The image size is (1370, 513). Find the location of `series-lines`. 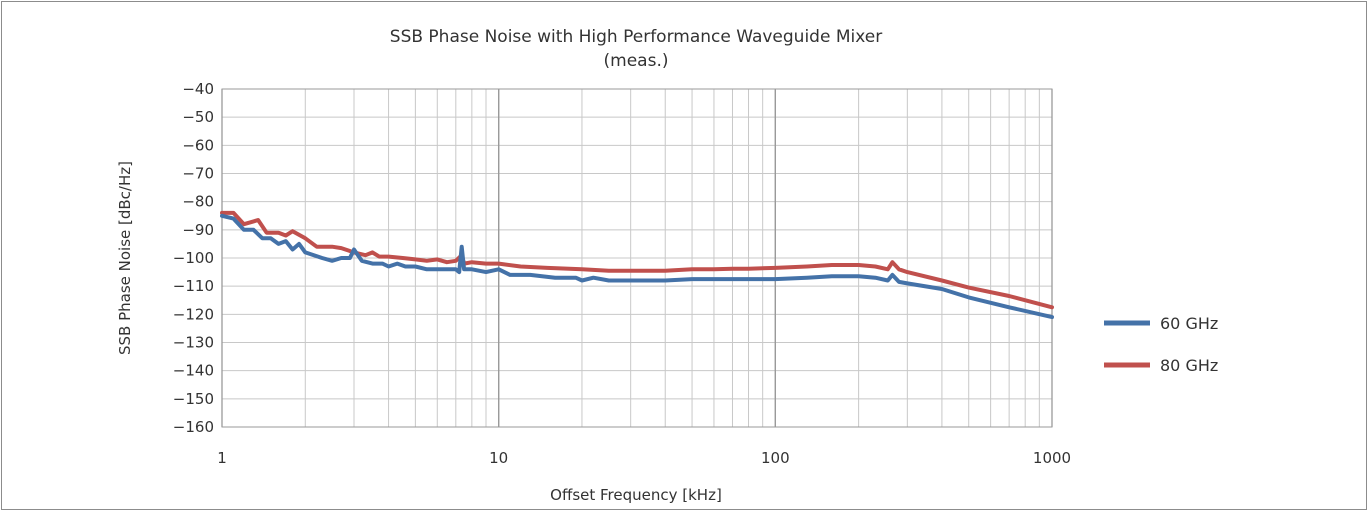

series-lines is located at coordinates (637, 265).